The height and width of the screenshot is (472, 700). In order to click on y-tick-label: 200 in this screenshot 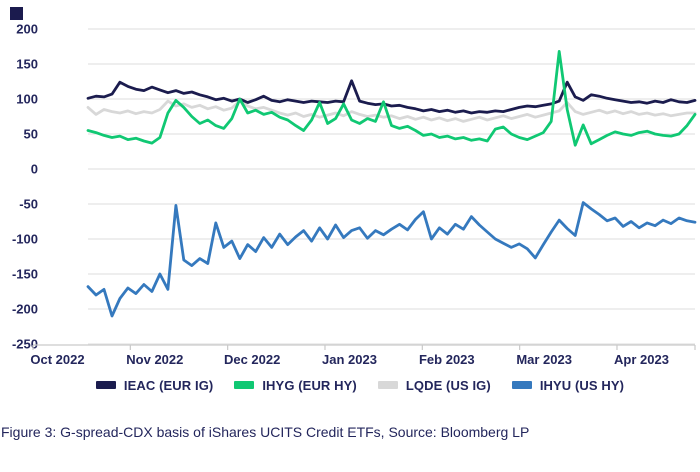, I will do `click(27, 29)`.